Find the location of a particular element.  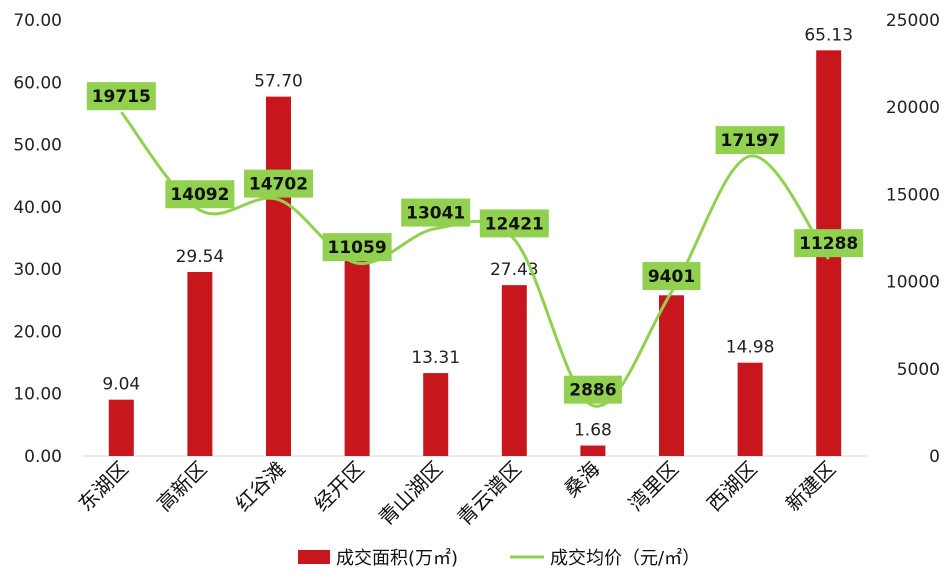

left-axis: 0.00 10.00 20.00 30.00 40.00 50.00 60.00 70.00 is located at coordinates (37, 239).